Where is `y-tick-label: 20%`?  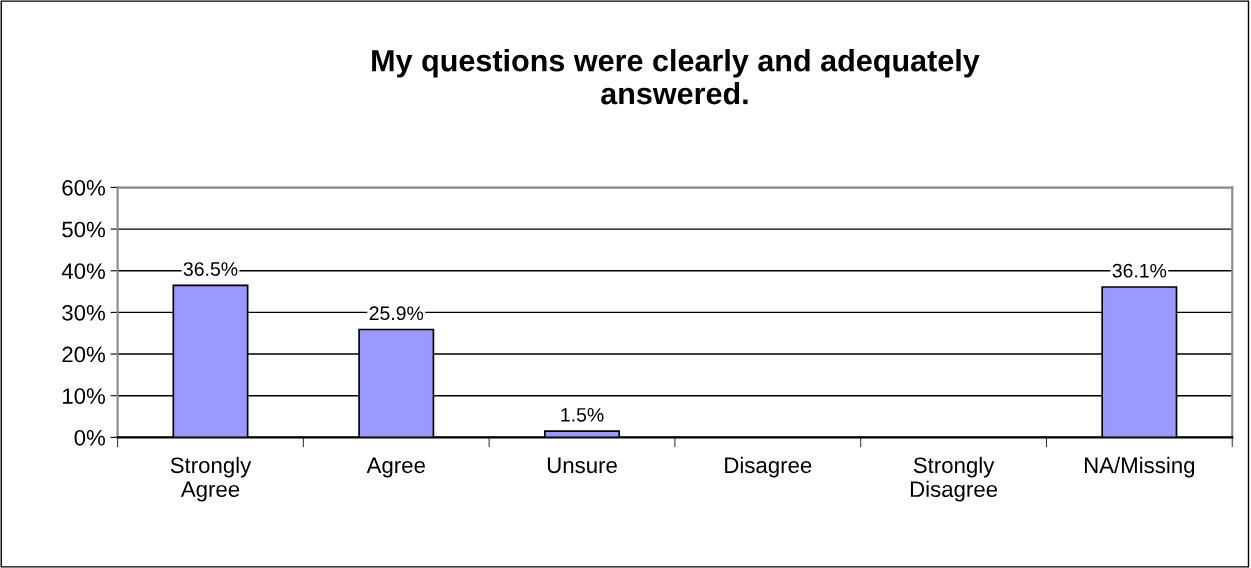 y-tick-label: 20% is located at coordinates (83, 354).